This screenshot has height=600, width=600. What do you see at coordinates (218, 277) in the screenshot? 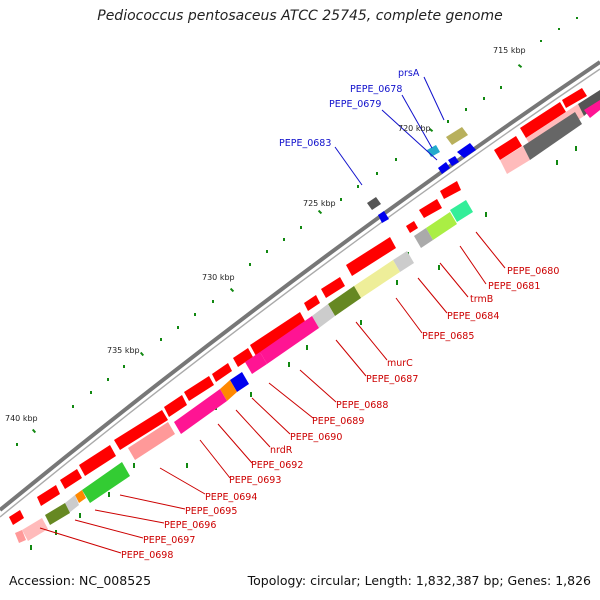
I see `scale-label: 730 kbp` at bounding box center [218, 277].